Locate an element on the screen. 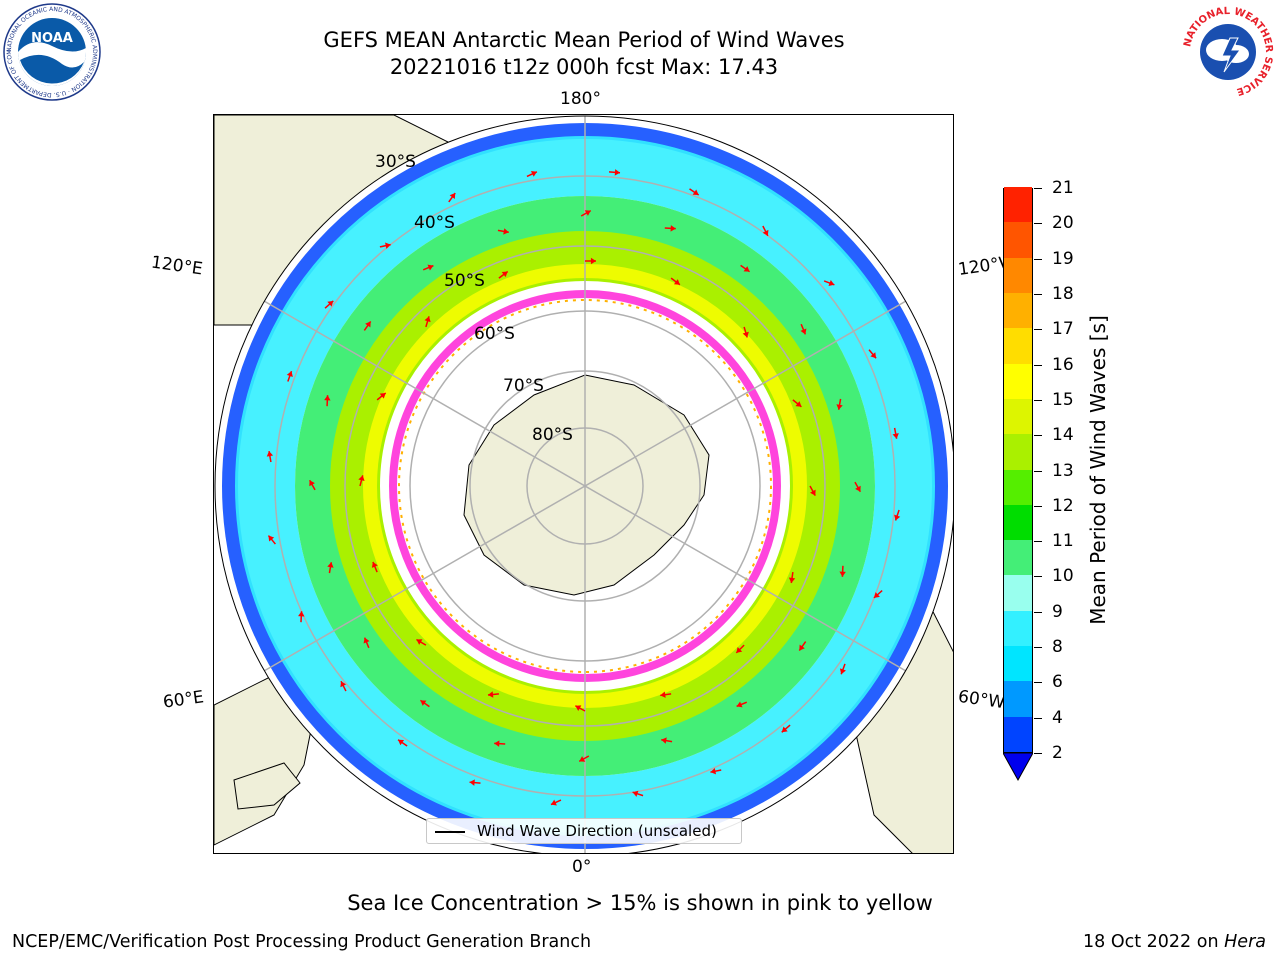 Image resolution: width=1280 pixels, height=960 pixels. colorbar-tick-label: 11 is located at coordinates (1063, 541).